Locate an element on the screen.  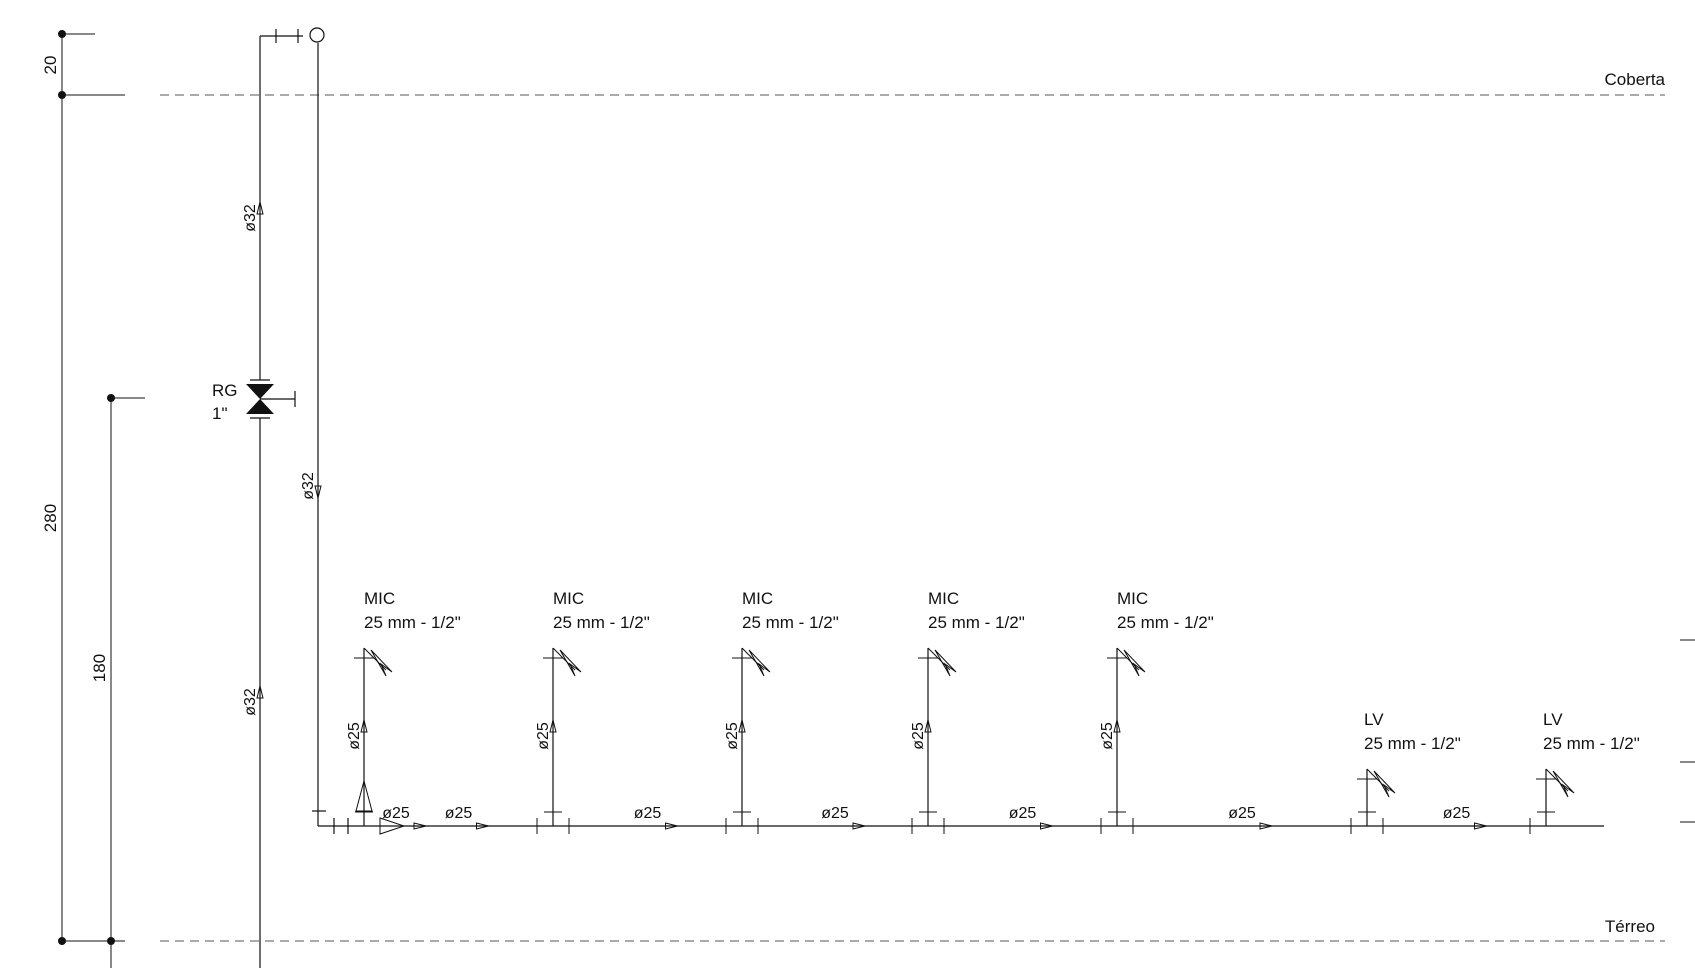
pipe-label-upper: ø32 is located at coordinates (250, 218).